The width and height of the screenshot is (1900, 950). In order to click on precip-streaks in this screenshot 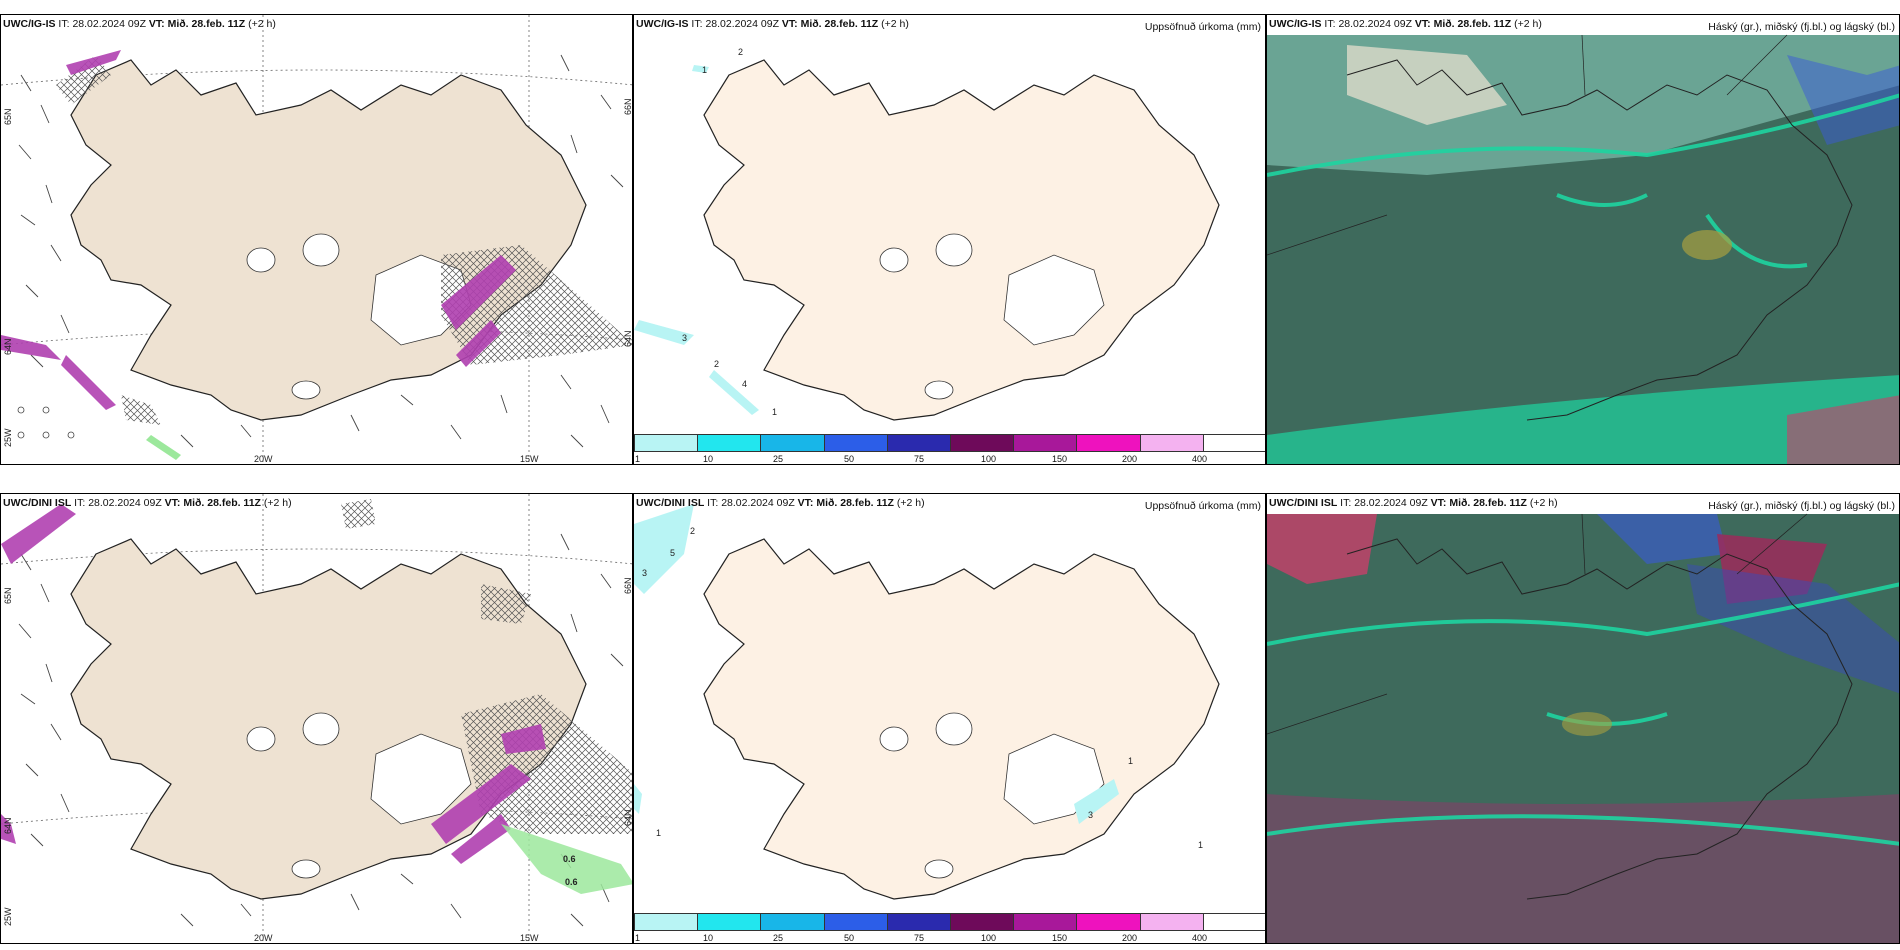, I will do `click(258, 230)`.